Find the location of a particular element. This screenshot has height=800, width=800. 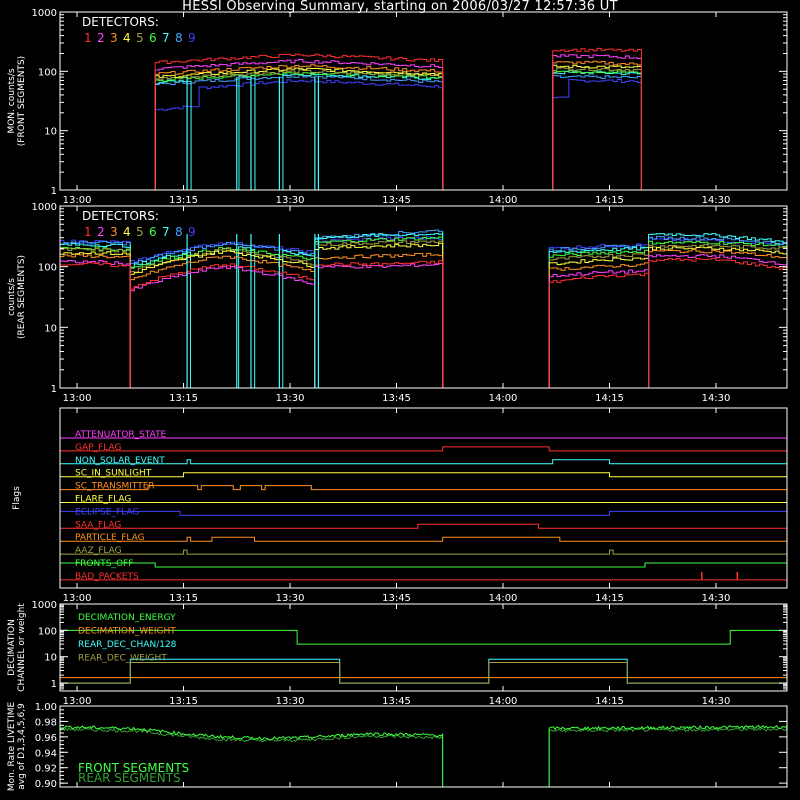

rear-panel-legend-detector-4: 4 is located at coordinates (127, 232).